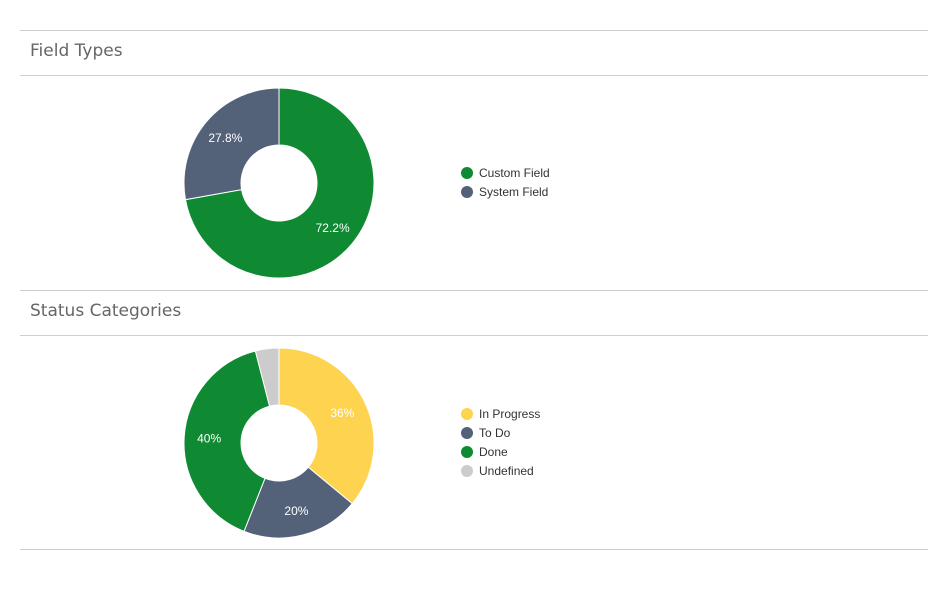  Describe the element at coordinates (106, 311) in the screenshot. I see `status-categories-title: Status Categories` at that location.